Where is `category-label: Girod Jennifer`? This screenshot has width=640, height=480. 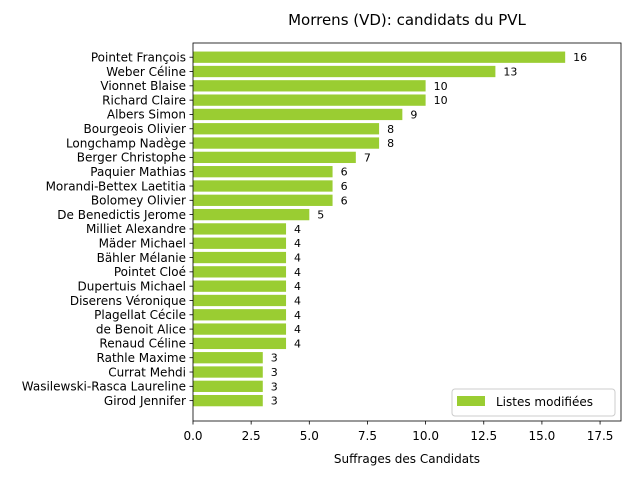
category-label: Girod Jennifer is located at coordinates (145, 401).